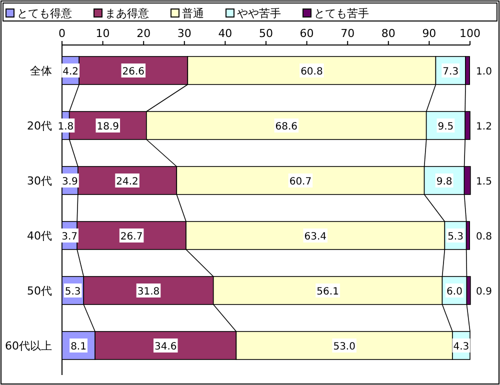  I want to click on x-tick-label: 90, so click(429, 33).